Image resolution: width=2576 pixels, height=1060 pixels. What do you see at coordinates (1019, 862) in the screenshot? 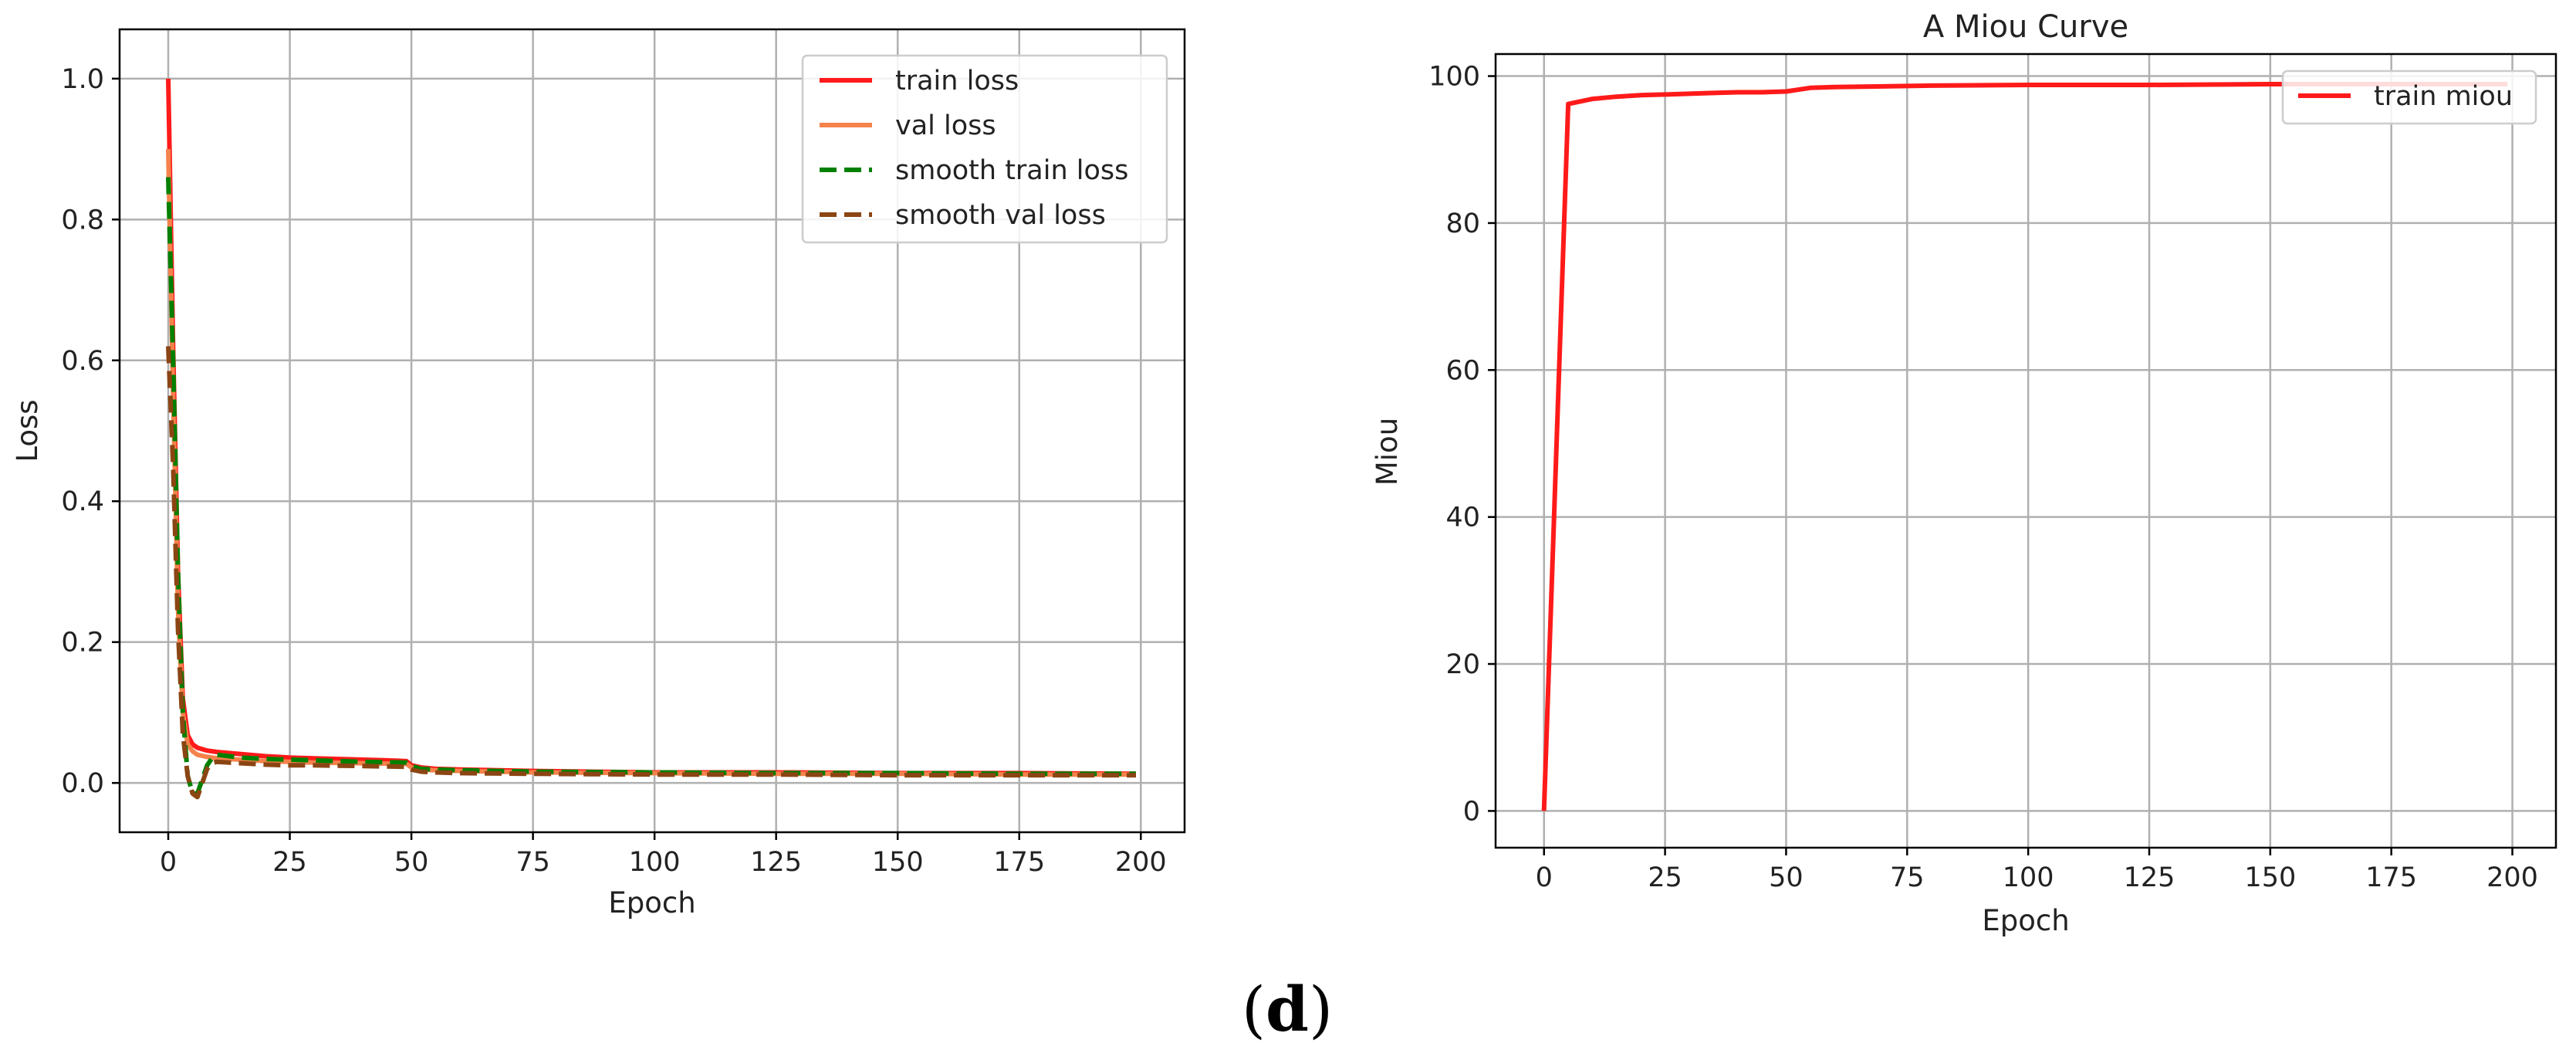
I see `loss-x-tick-label: 175` at bounding box center [1019, 862].